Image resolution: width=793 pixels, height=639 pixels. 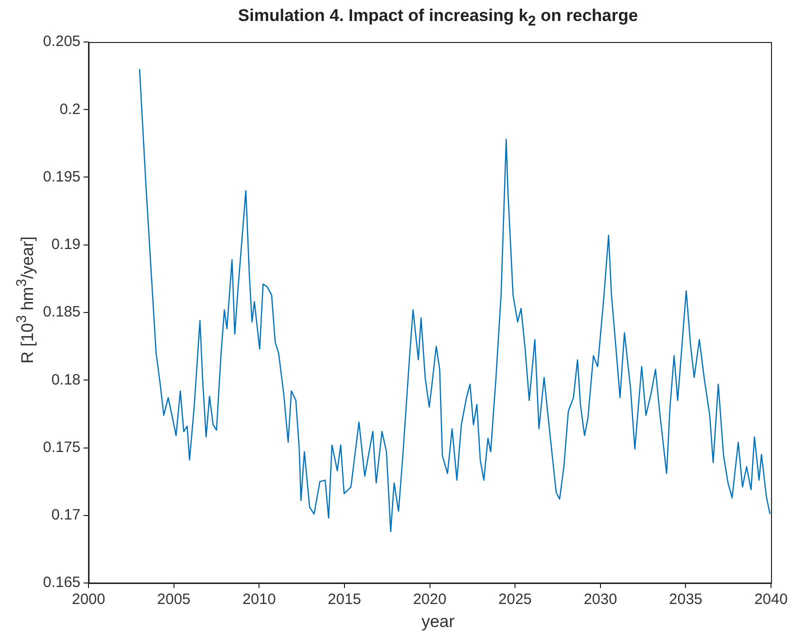 What do you see at coordinates (70, 109) in the screenshot?
I see `y-tick-label: 0.2` at bounding box center [70, 109].